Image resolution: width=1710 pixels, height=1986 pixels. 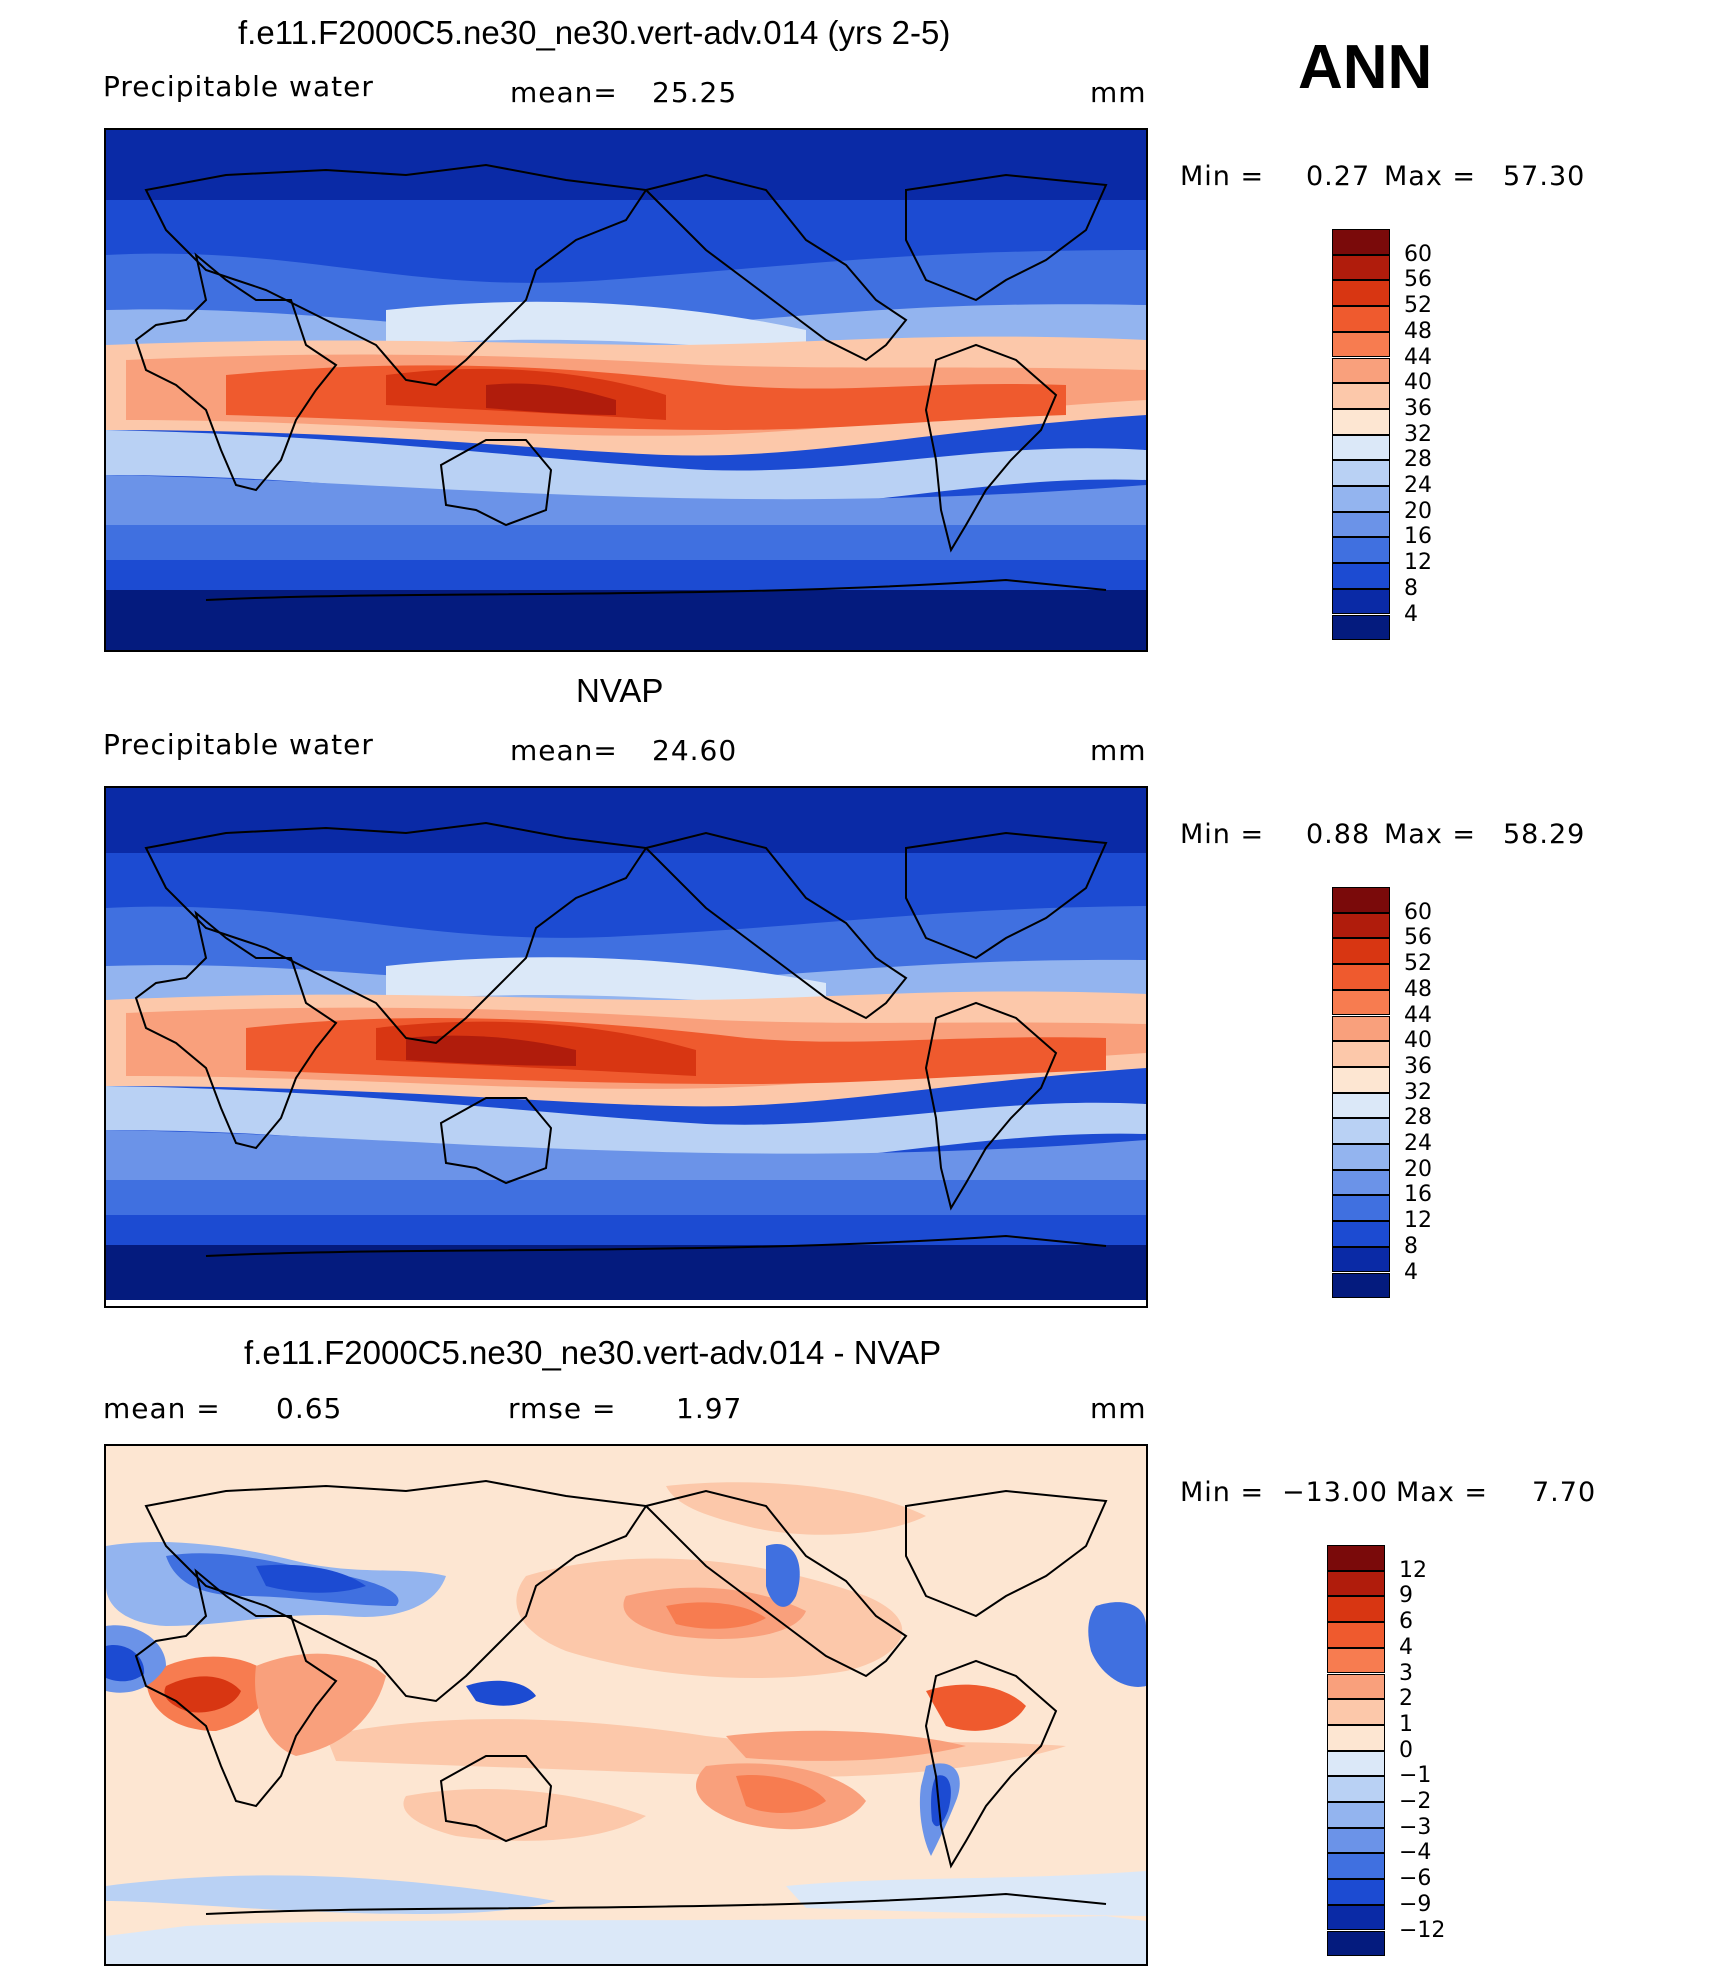 What do you see at coordinates (695, 750) in the screenshot?
I see `panel-2-mean-value: 24.60` at bounding box center [695, 750].